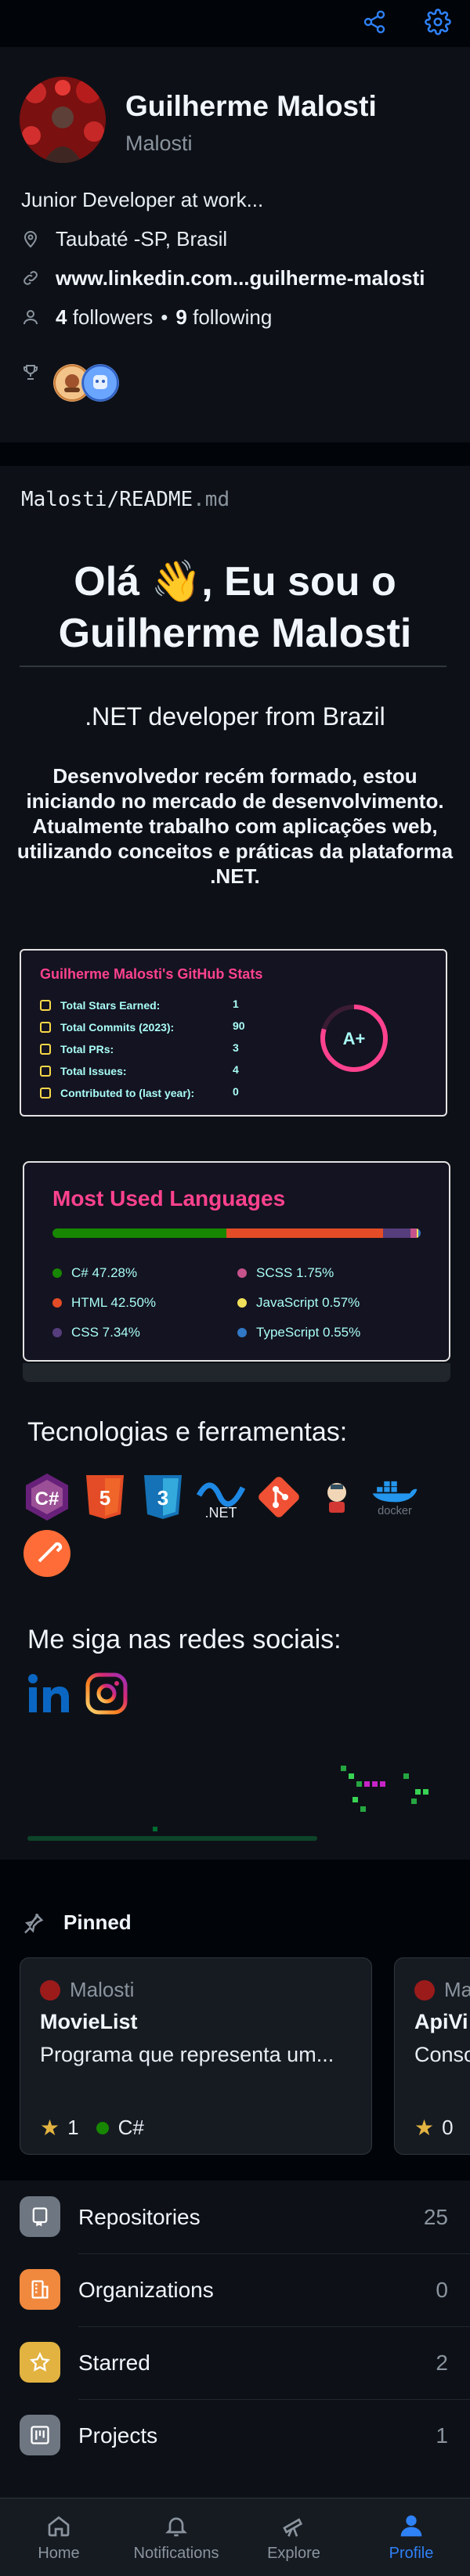 The width and height of the screenshot is (470, 2576). What do you see at coordinates (107, 1027) in the screenshot?
I see `stat-row: Total Commits (2023):` at bounding box center [107, 1027].